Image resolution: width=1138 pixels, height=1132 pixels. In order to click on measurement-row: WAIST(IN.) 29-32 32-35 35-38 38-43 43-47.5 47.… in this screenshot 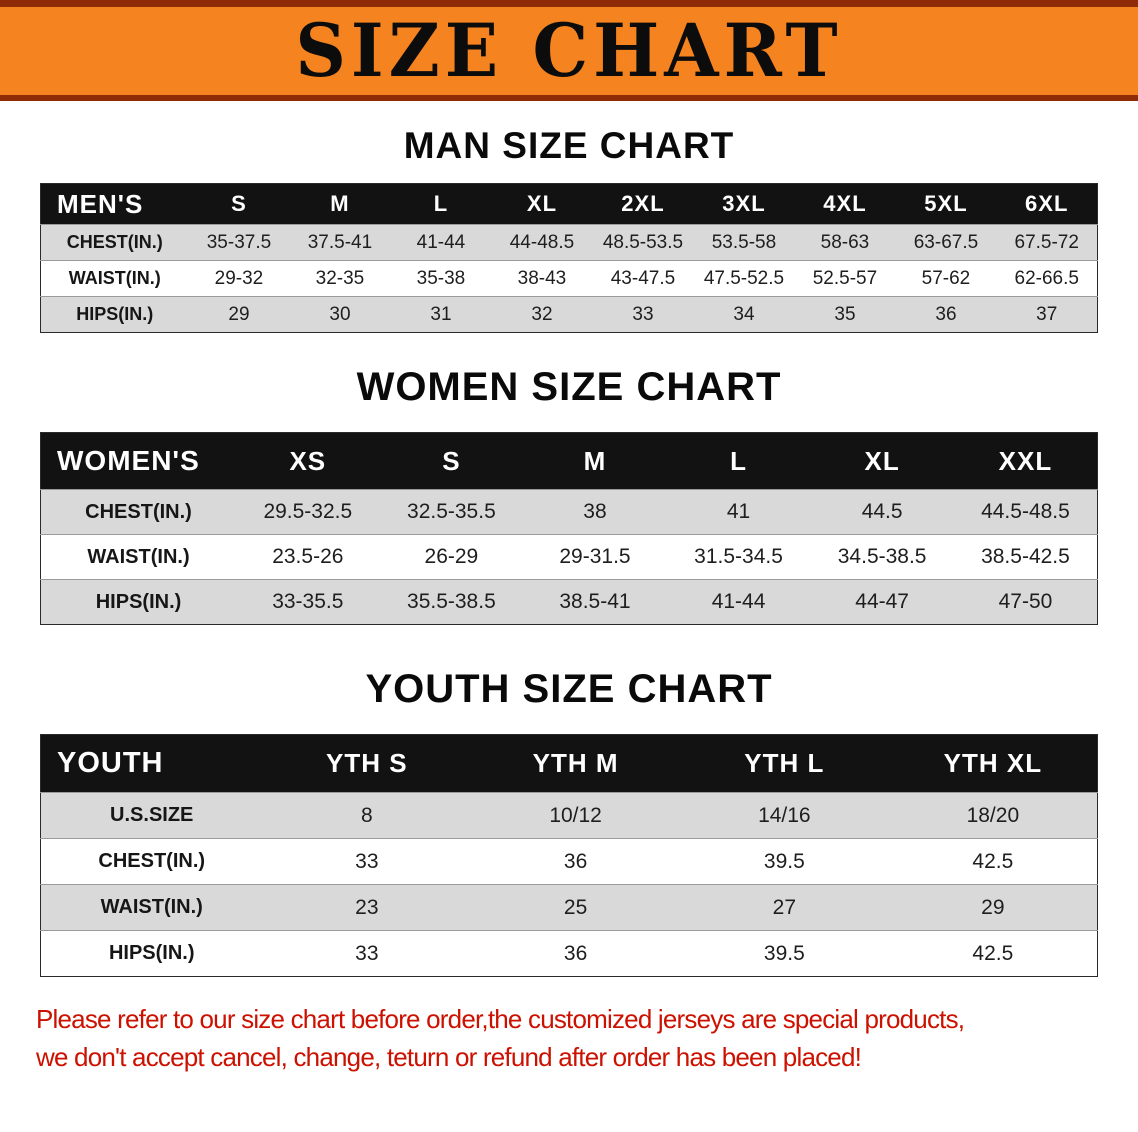, I will do `click(569, 278)`.